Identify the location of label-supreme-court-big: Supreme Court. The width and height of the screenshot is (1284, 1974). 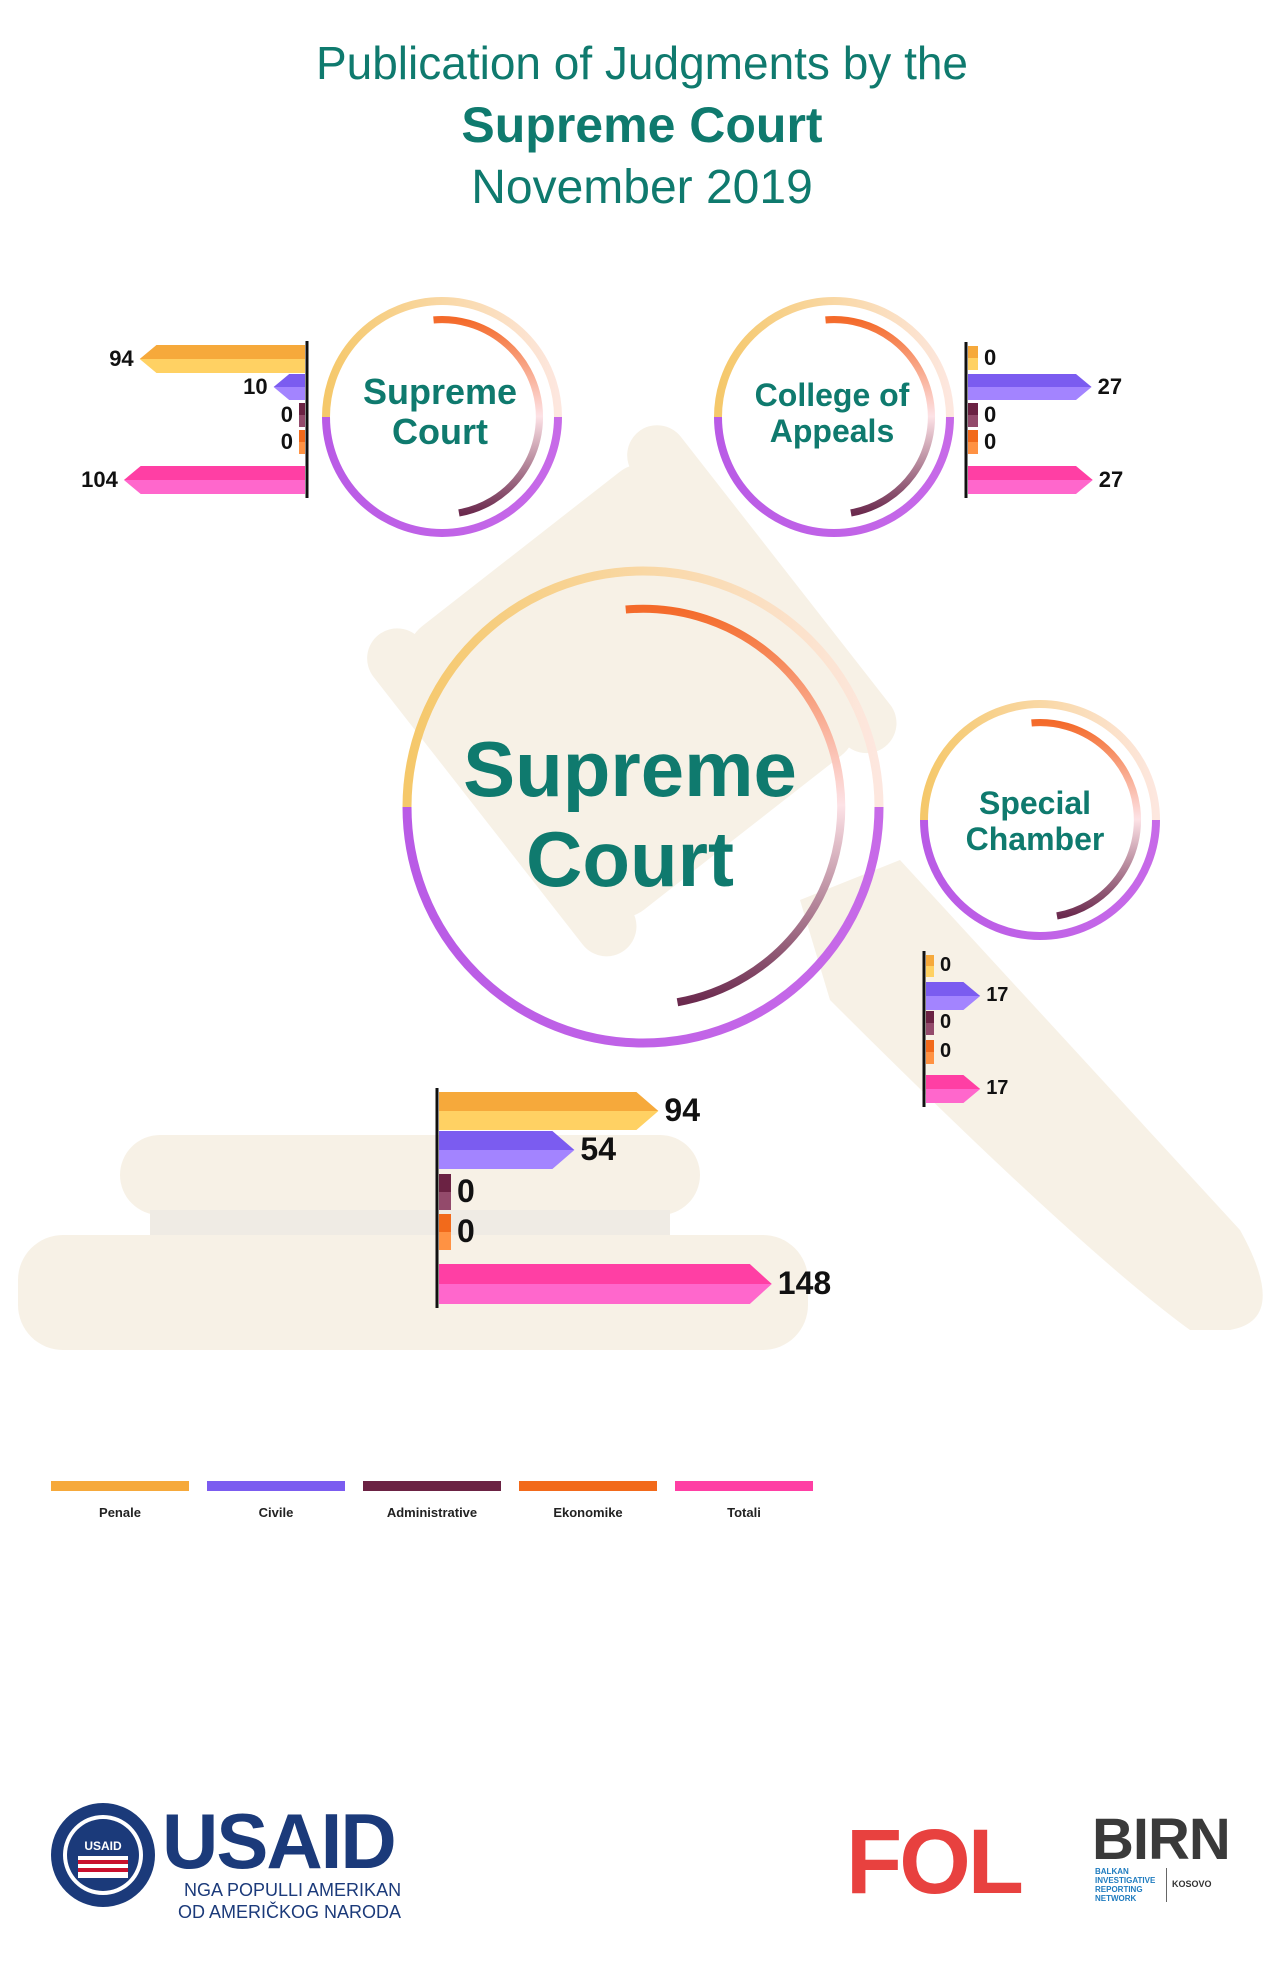
(630, 814).